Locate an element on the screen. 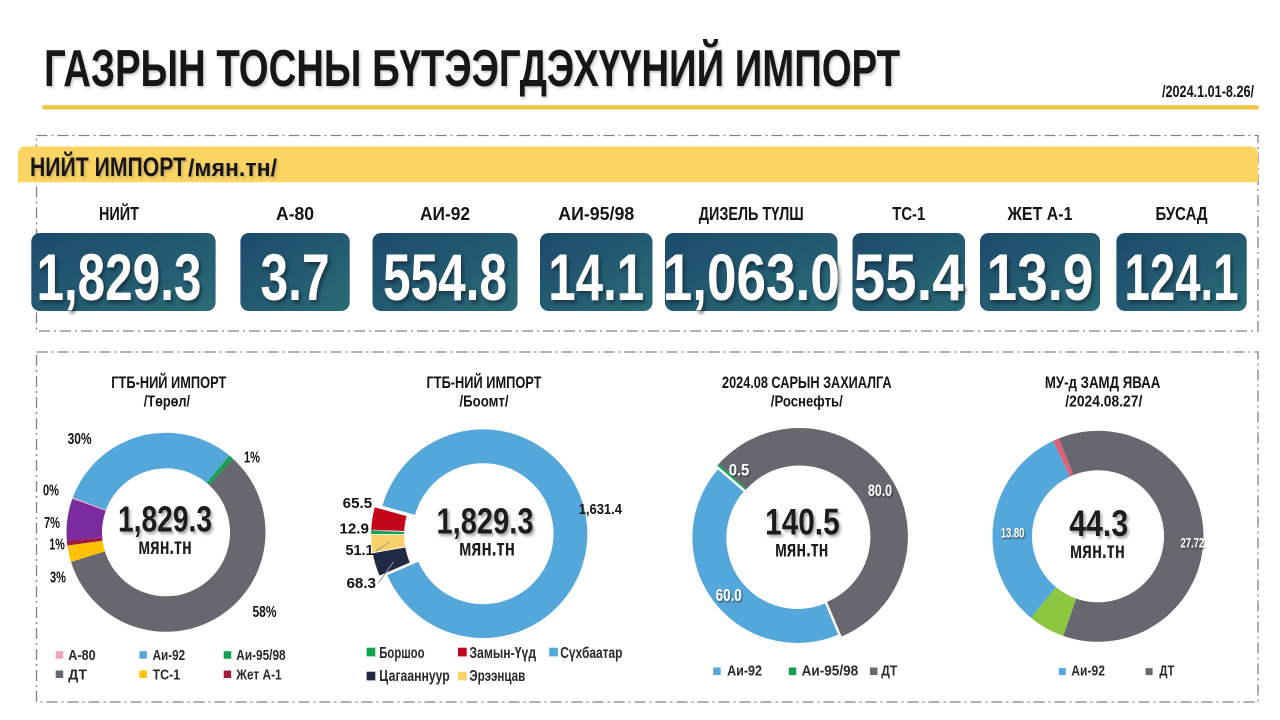 This screenshot has width=1280, height=720. svg-text: /Боомт/ is located at coordinates (484, 402).